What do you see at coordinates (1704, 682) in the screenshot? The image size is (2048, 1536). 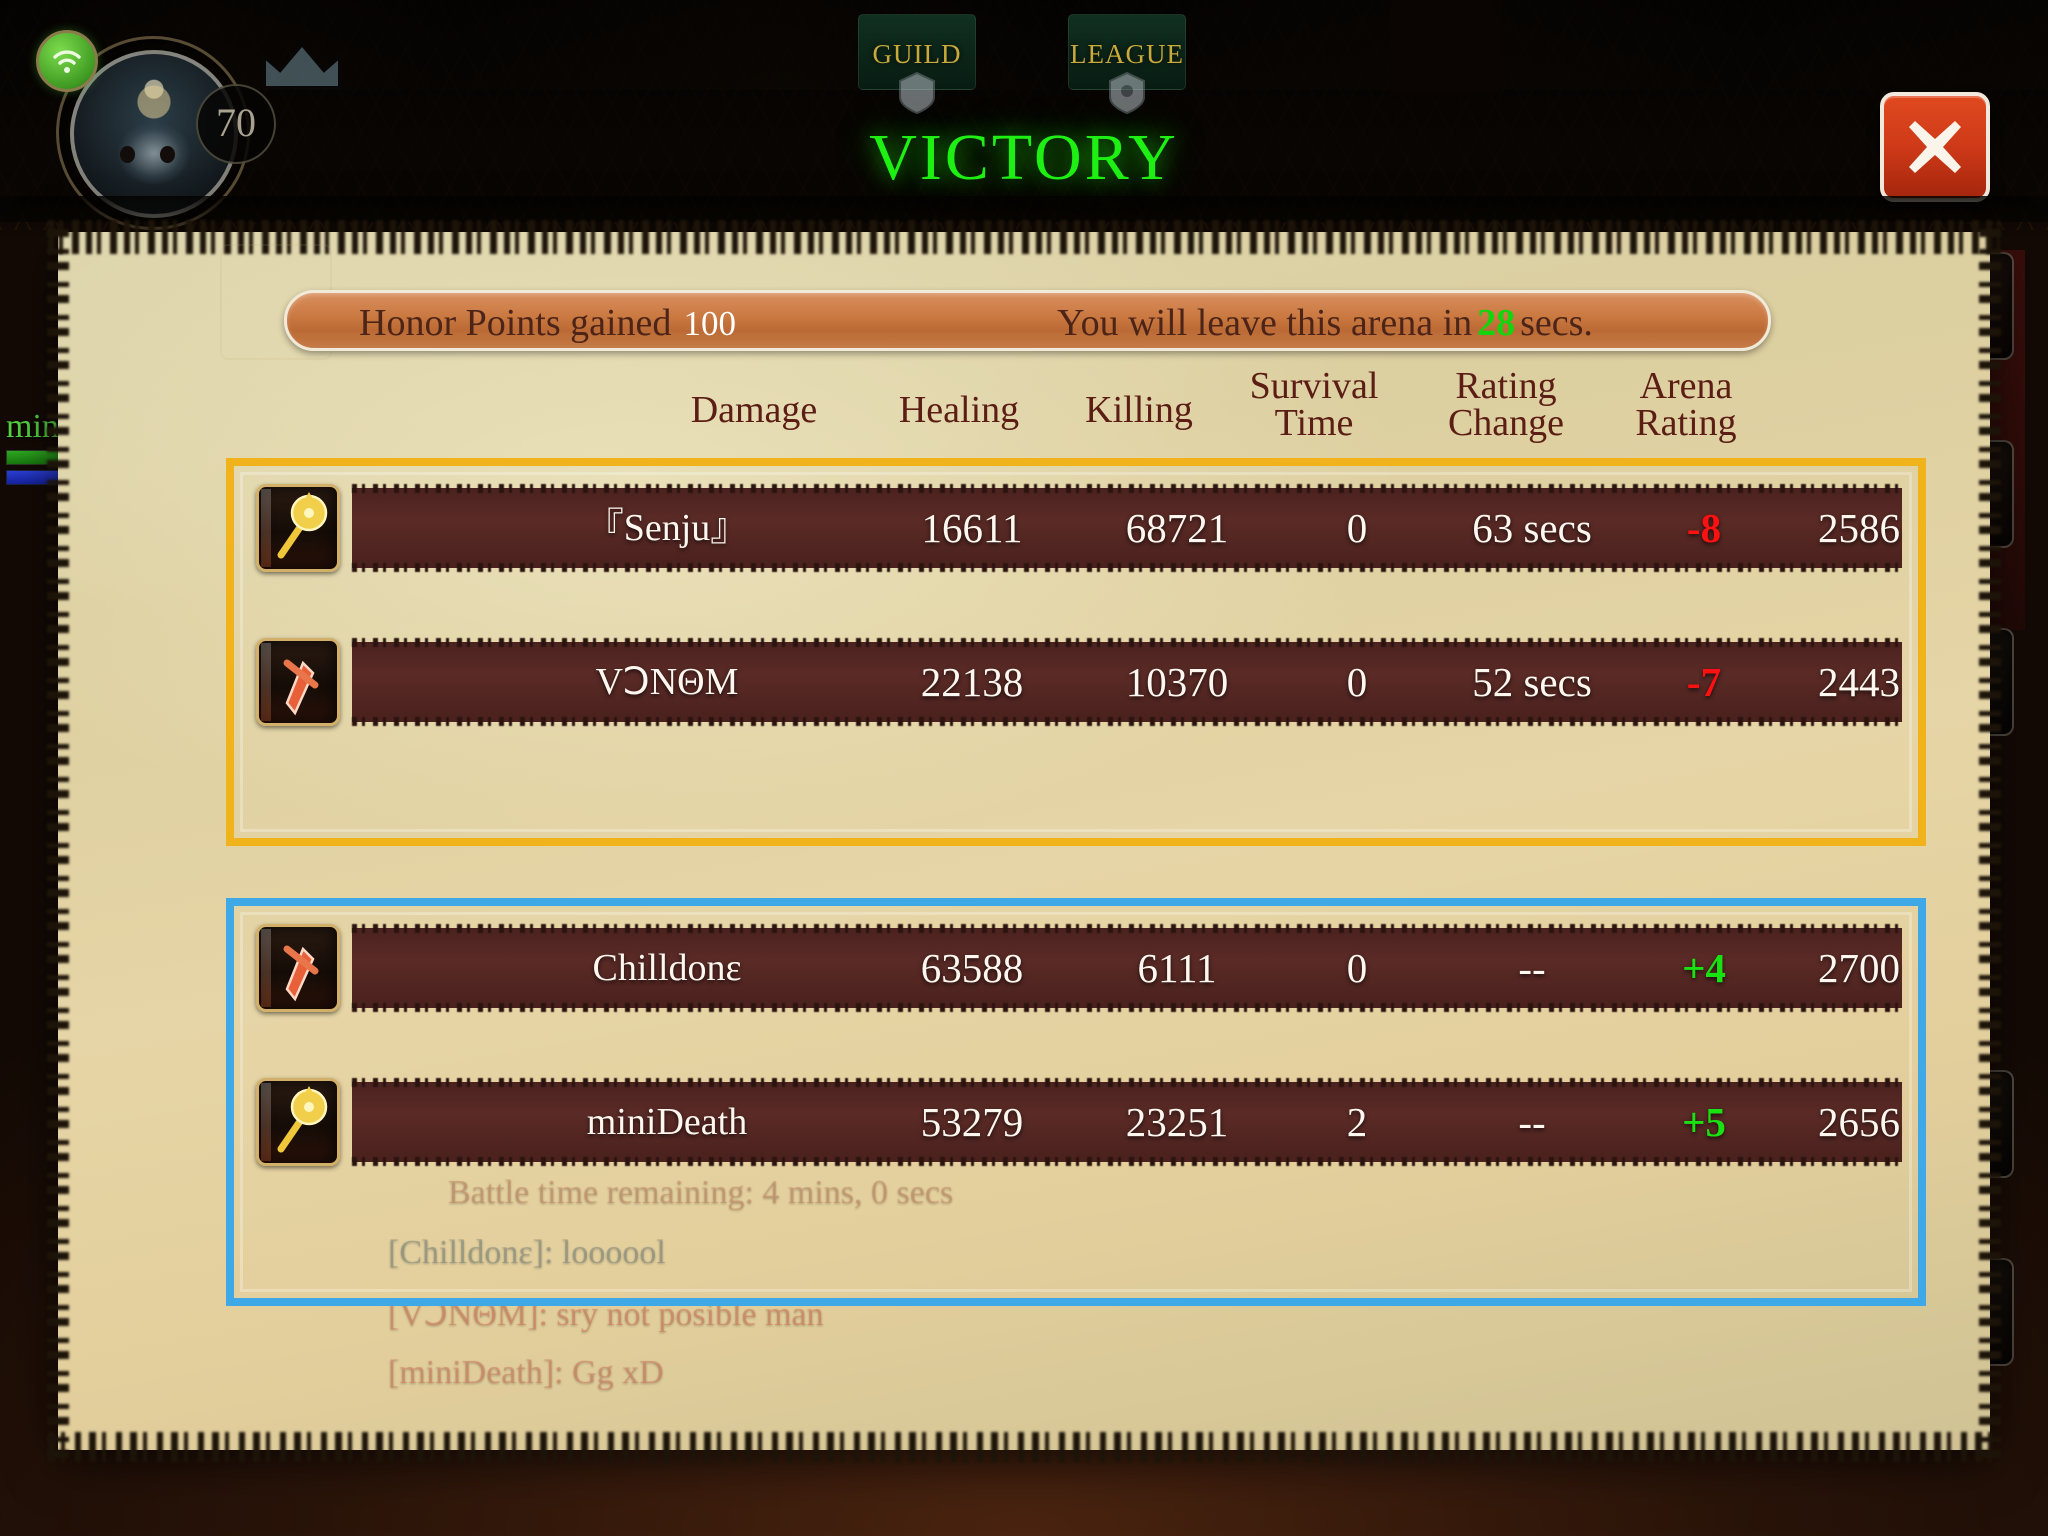 I see `player-rating-change: -7` at bounding box center [1704, 682].